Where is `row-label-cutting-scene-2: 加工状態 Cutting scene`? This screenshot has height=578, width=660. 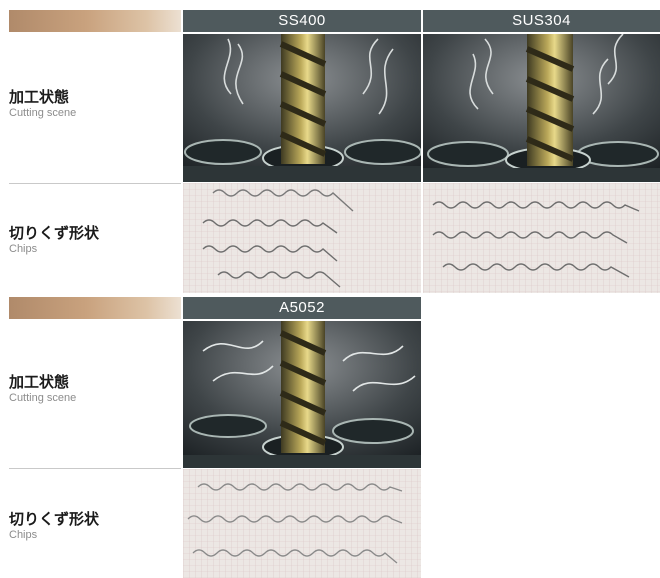 row-label-cutting-scene-2: 加工状態 Cutting scene is located at coordinates (94, 387).